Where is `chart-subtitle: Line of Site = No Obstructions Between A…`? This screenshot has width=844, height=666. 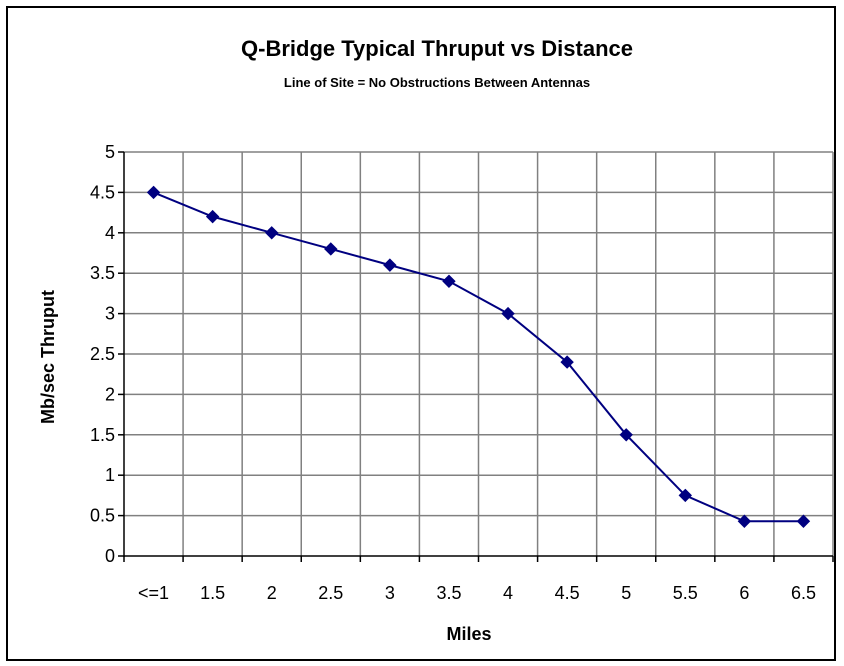 chart-subtitle: Line of Site = No Obstructions Between A… is located at coordinates (437, 82).